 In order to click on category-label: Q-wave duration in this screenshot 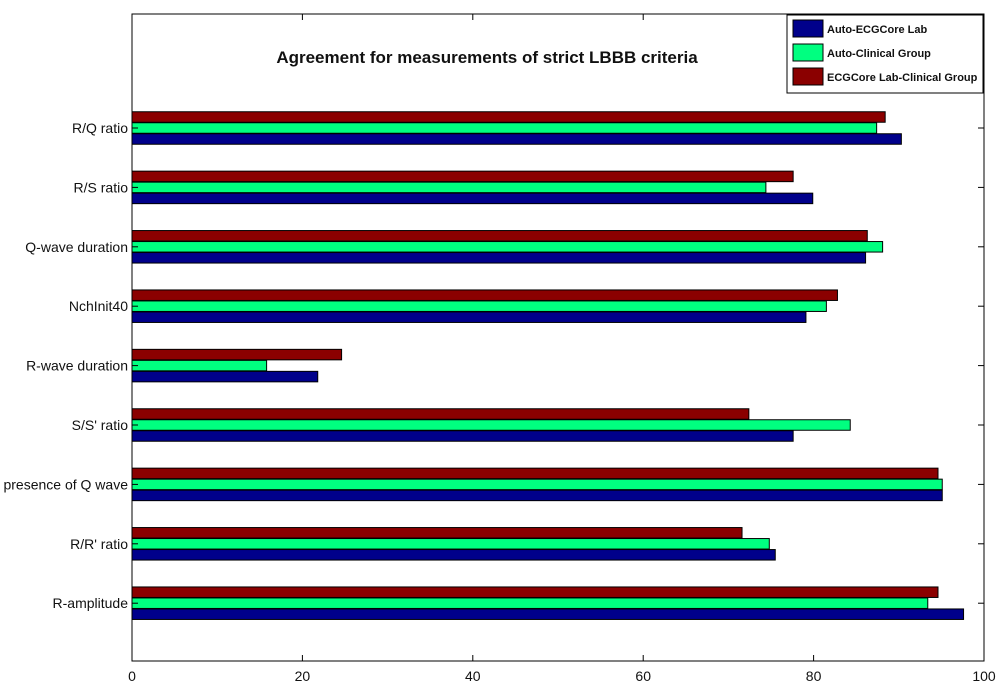, I will do `click(76, 247)`.